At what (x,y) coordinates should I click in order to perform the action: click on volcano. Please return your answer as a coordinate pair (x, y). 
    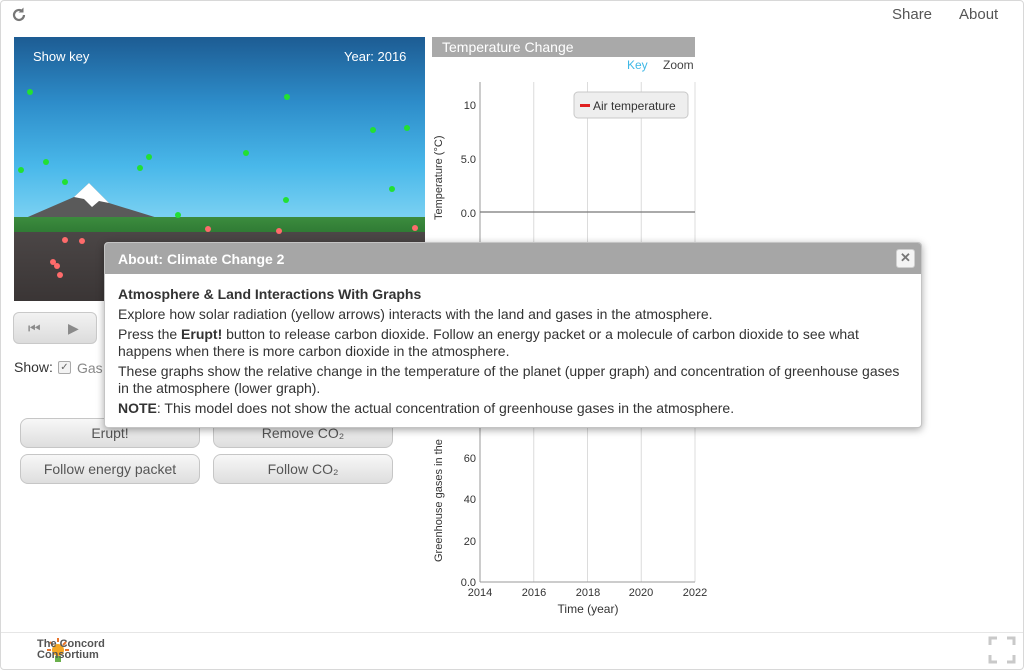
    Looking at the image, I should click on (94, 203).